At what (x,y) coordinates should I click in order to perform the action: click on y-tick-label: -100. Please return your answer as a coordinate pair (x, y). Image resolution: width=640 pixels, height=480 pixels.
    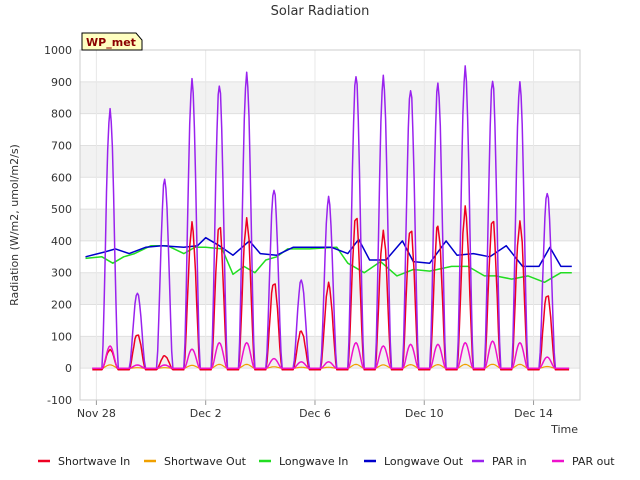
    Looking at the image, I should click on (59, 400).